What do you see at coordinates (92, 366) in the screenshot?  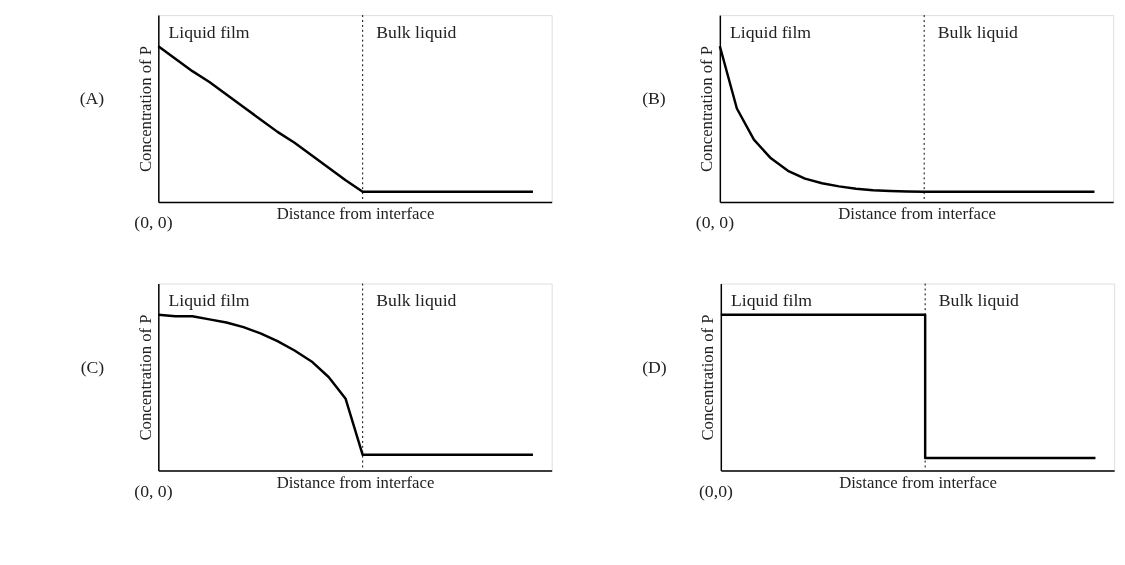 I see `text: (C)` at bounding box center [92, 366].